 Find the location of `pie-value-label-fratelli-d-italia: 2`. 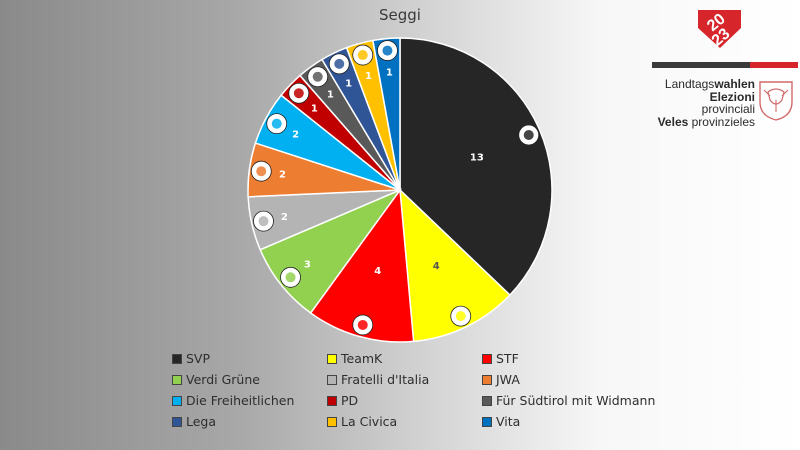

pie-value-label-fratelli-d-italia: 2 is located at coordinates (284, 217).